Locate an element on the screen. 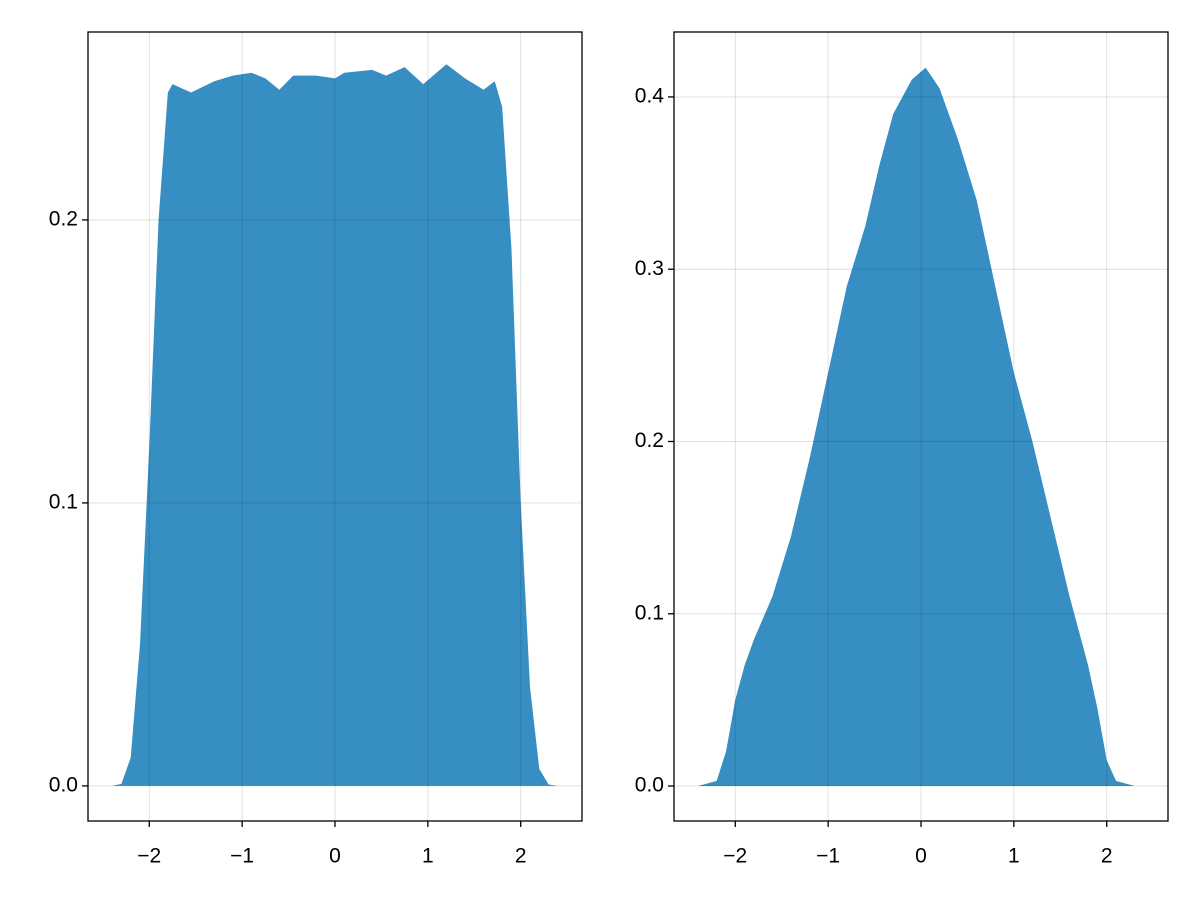 This screenshot has height=900, width=1200. y-tick-label: 0.3 is located at coordinates (649, 268).